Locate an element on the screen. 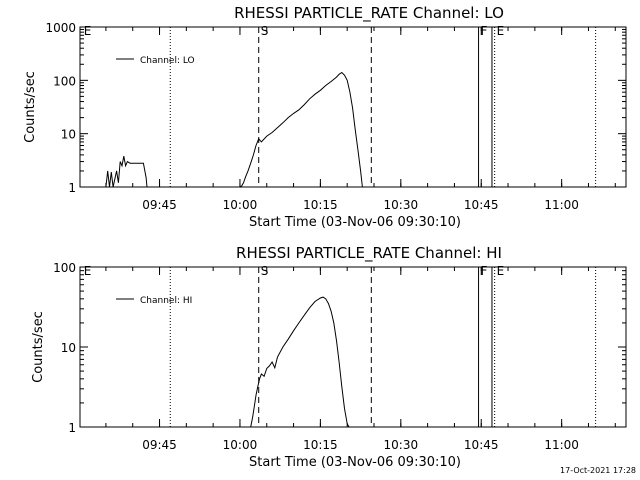  footer-timestamp: 17-Oct-2021 17:28 is located at coordinates (598, 470).